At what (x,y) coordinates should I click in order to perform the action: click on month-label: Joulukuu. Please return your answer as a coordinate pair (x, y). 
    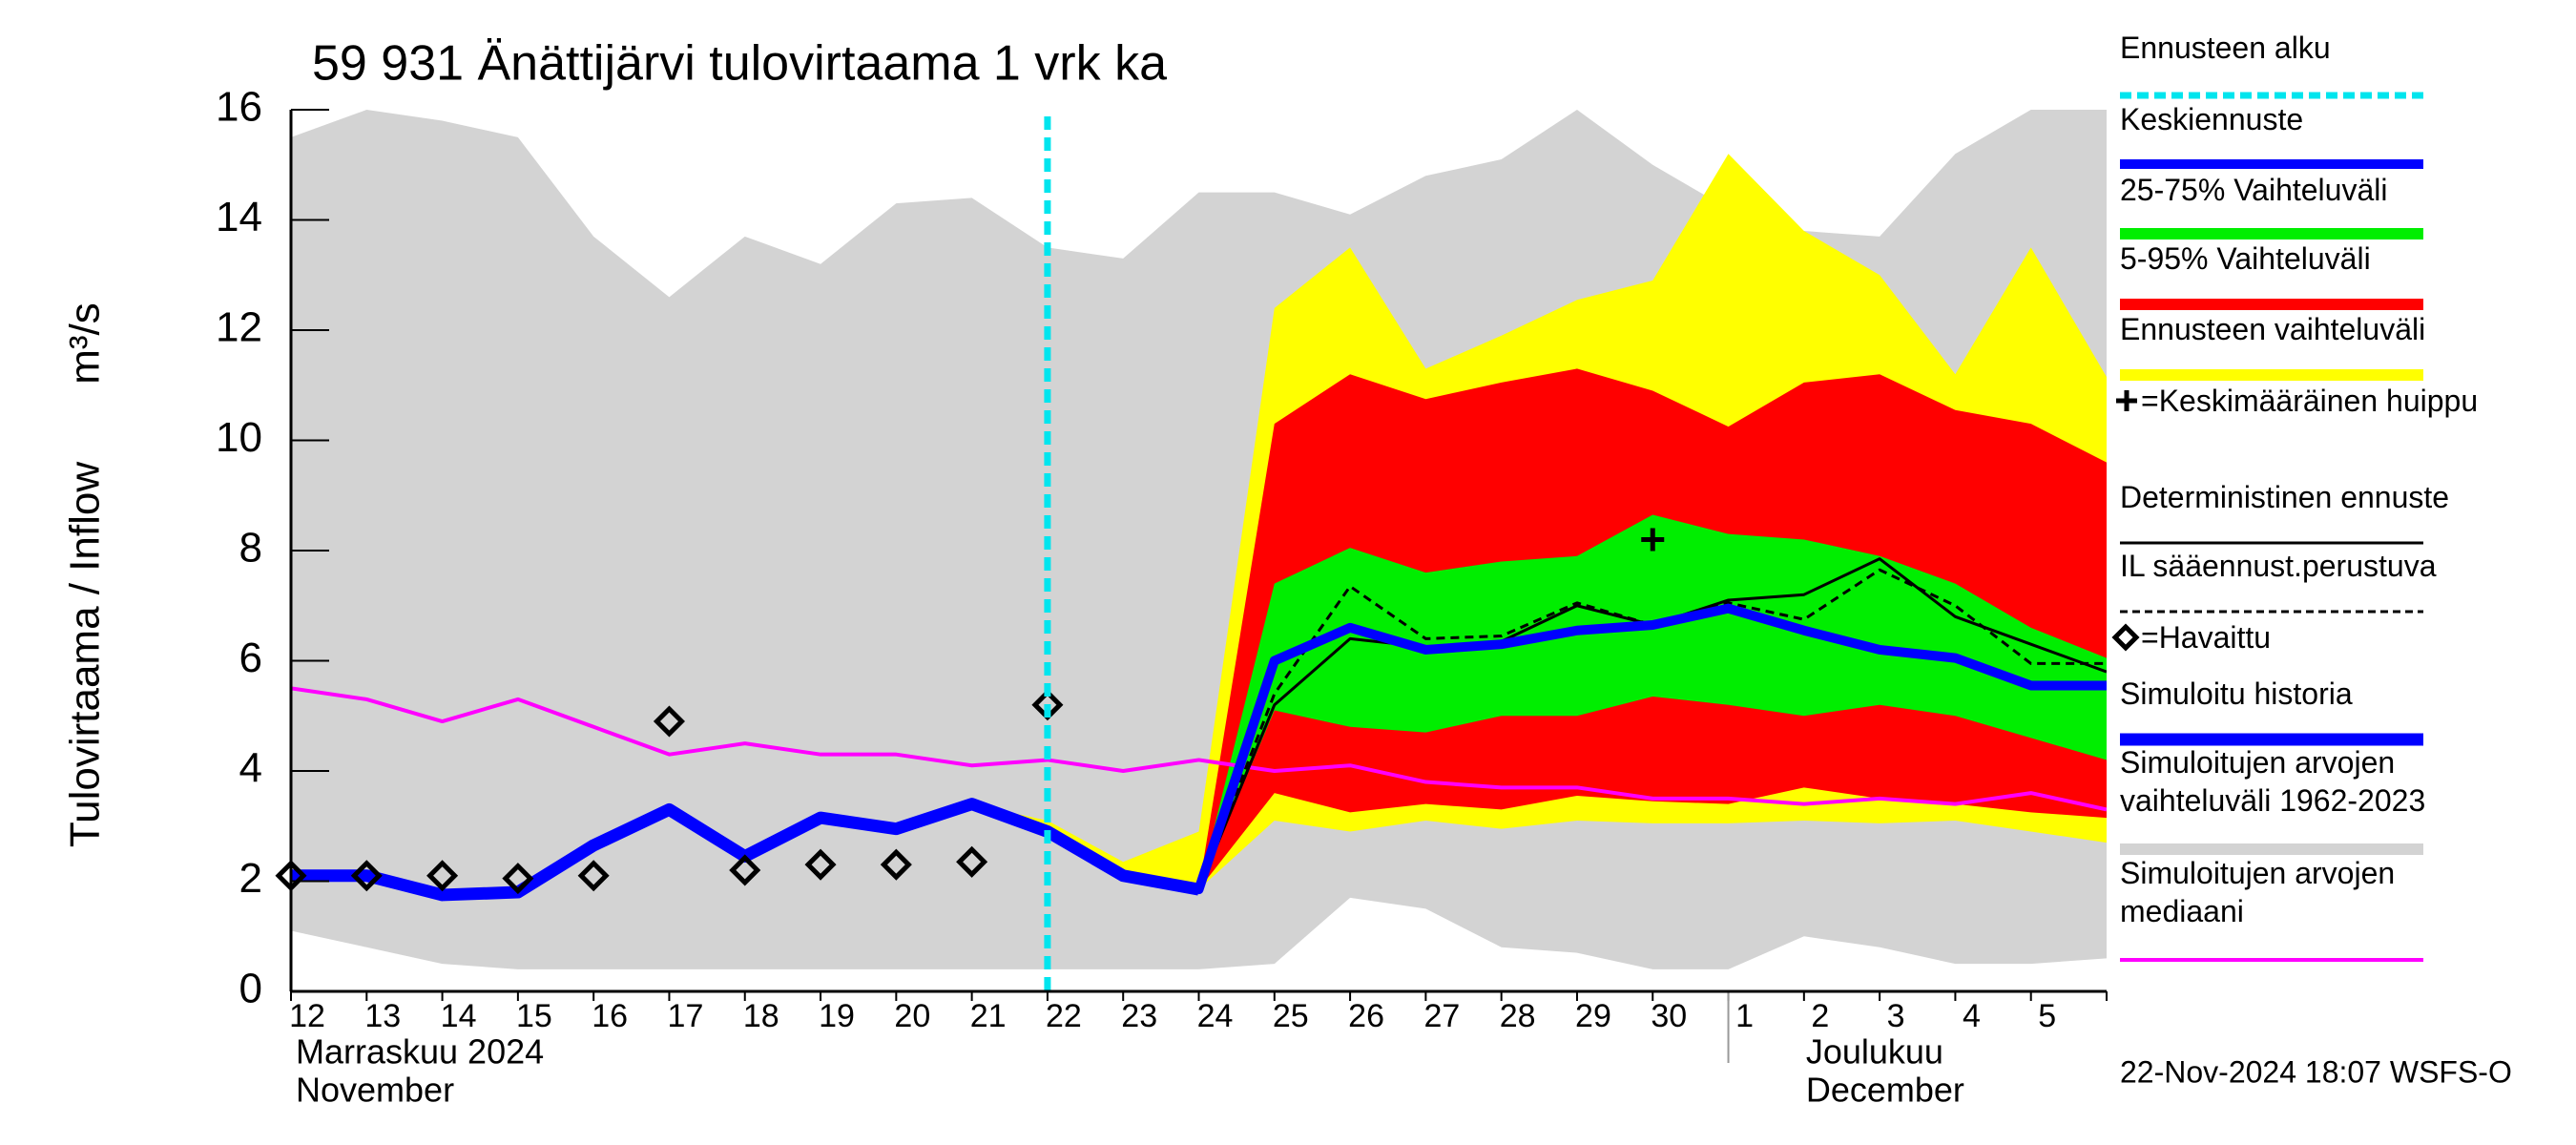
    Looking at the image, I should click on (1874, 1052).